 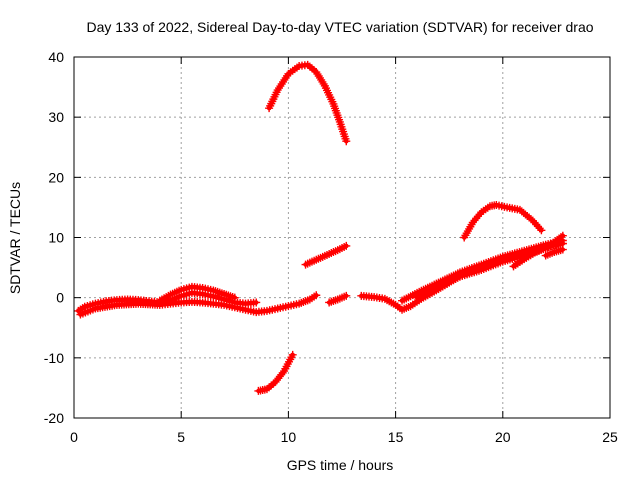 I want to click on x-tick-label: 10, so click(x=289, y=437).